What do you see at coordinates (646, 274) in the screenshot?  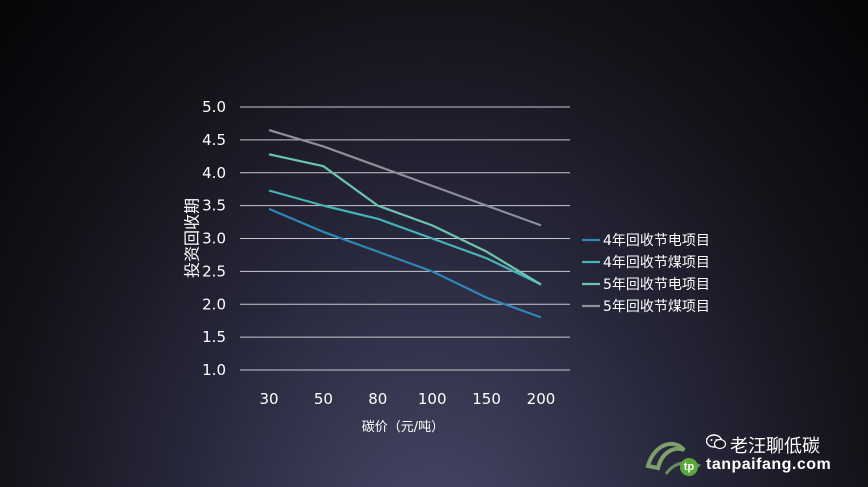 I see `legend: 4年回收节电项目 4年回收节煤项目 5年回收节电项目 5年回收节煤项目` at bounding box center [646, 274].